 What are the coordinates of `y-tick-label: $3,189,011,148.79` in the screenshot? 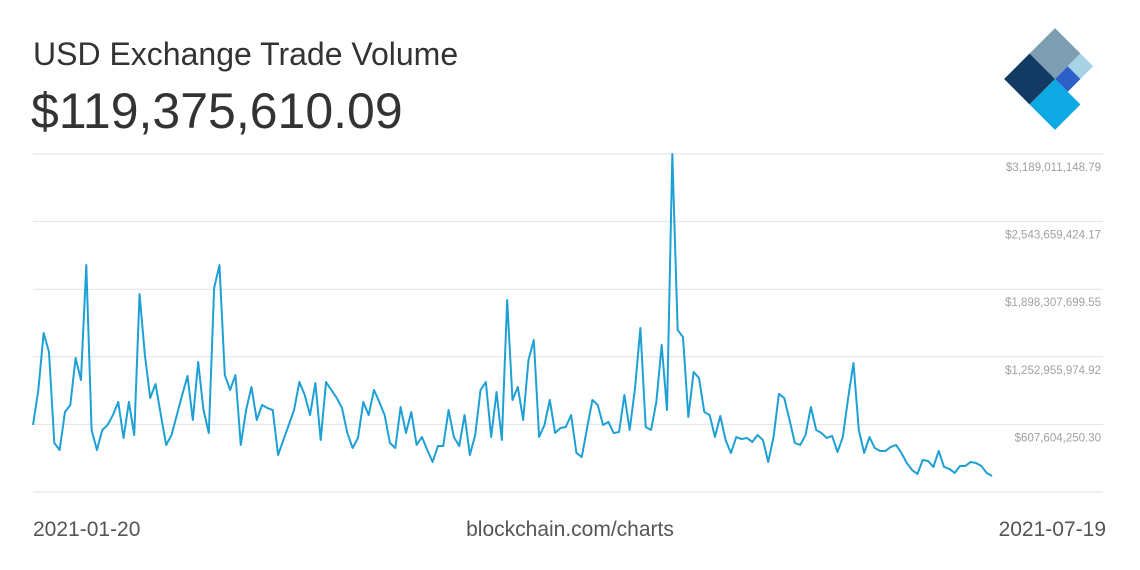 It's located at (1053, 168).